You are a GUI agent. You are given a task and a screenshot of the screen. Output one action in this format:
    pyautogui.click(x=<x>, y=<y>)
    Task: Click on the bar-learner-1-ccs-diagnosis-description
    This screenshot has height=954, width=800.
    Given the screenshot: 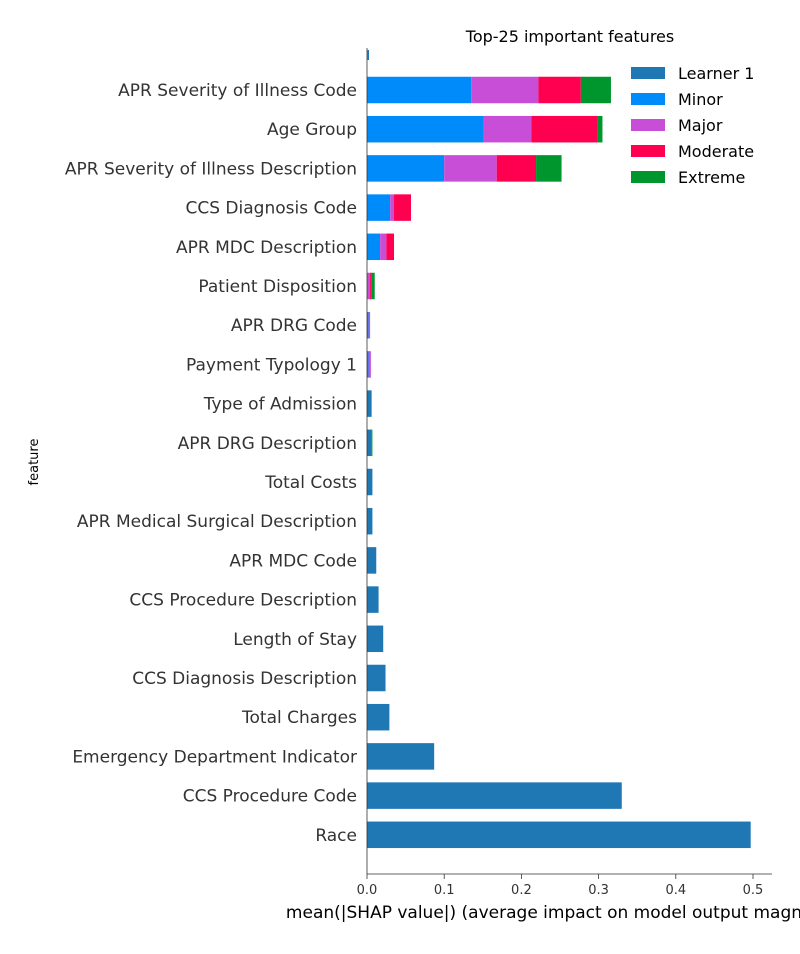 What is the action you would take?
    pyautogui.click(x=376, y=678)
    